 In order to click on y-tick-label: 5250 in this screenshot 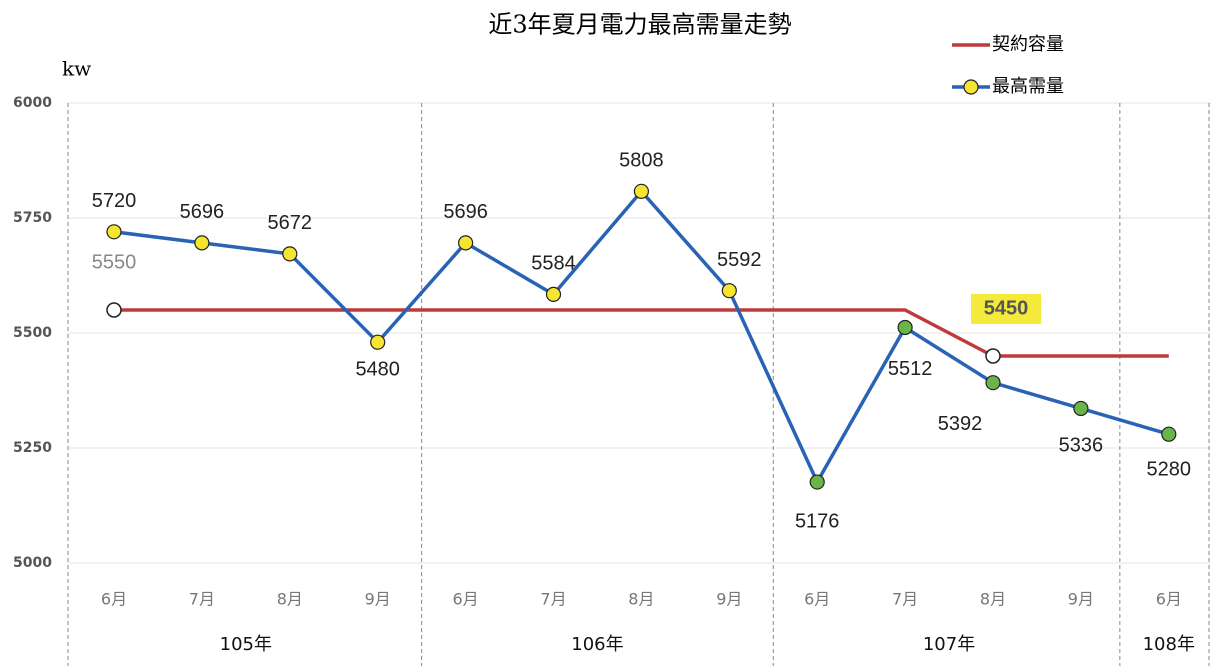, I will do `click(32, 448)`.